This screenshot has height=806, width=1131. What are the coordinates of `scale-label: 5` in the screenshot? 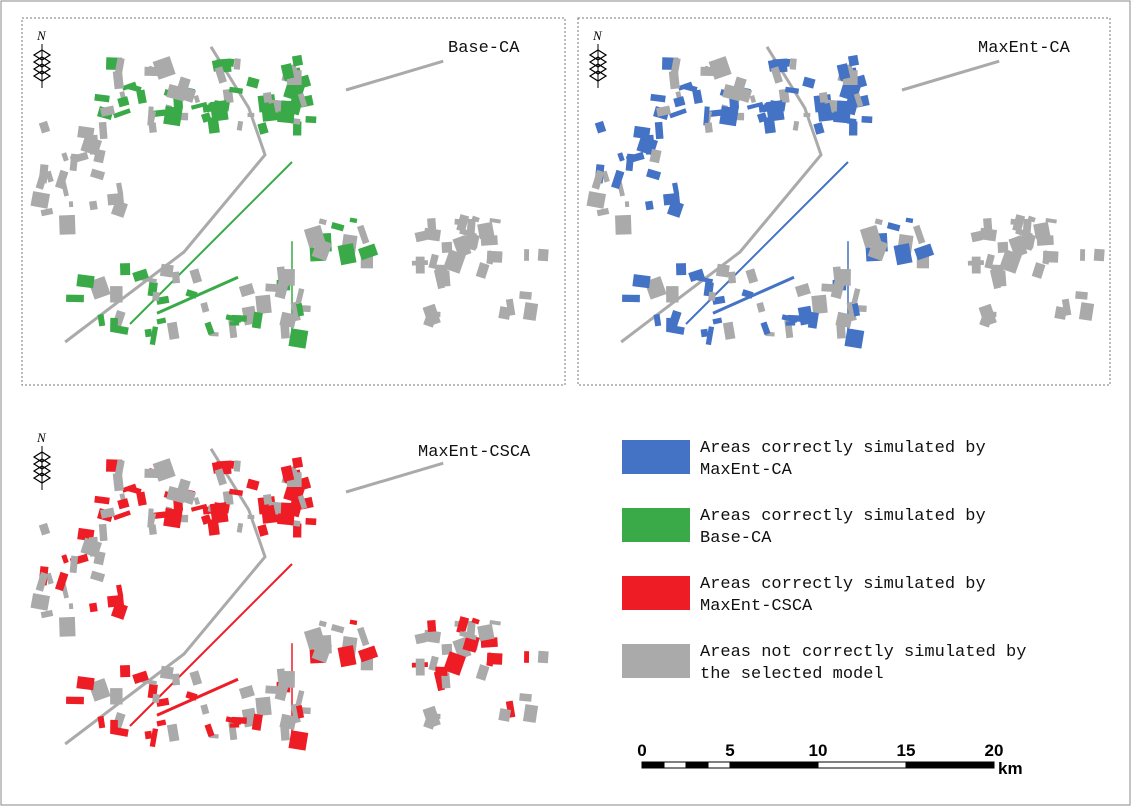 It's located at (729, 750).